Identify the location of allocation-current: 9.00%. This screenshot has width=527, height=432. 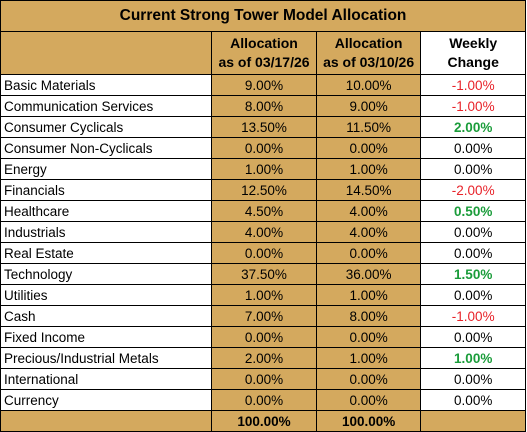
(264, 85).